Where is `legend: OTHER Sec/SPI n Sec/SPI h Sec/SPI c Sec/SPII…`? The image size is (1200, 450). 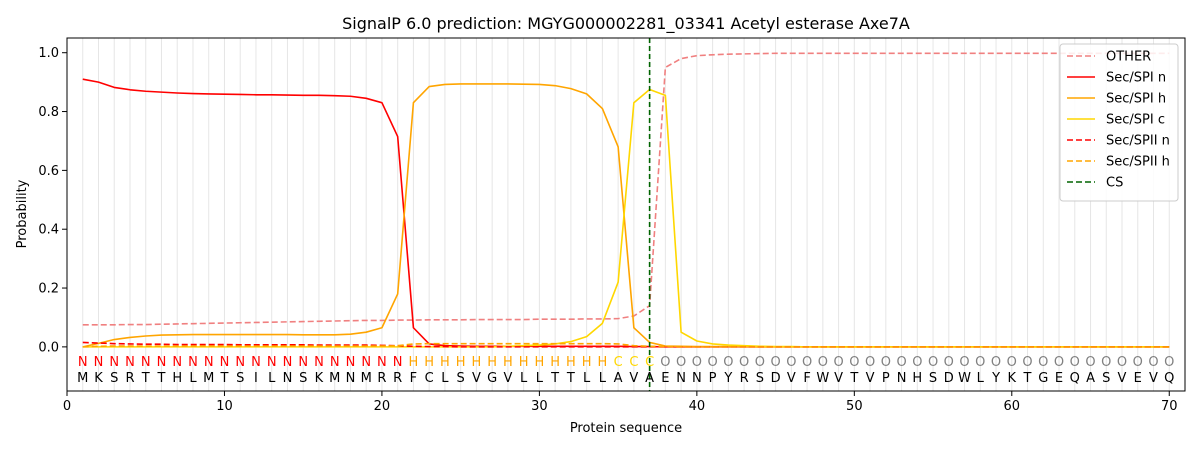 legend: OTHER Sec/SPI n Sec/SPI h Sec/SPI c Sec/SPII… is located at coordinates (1119, 122).